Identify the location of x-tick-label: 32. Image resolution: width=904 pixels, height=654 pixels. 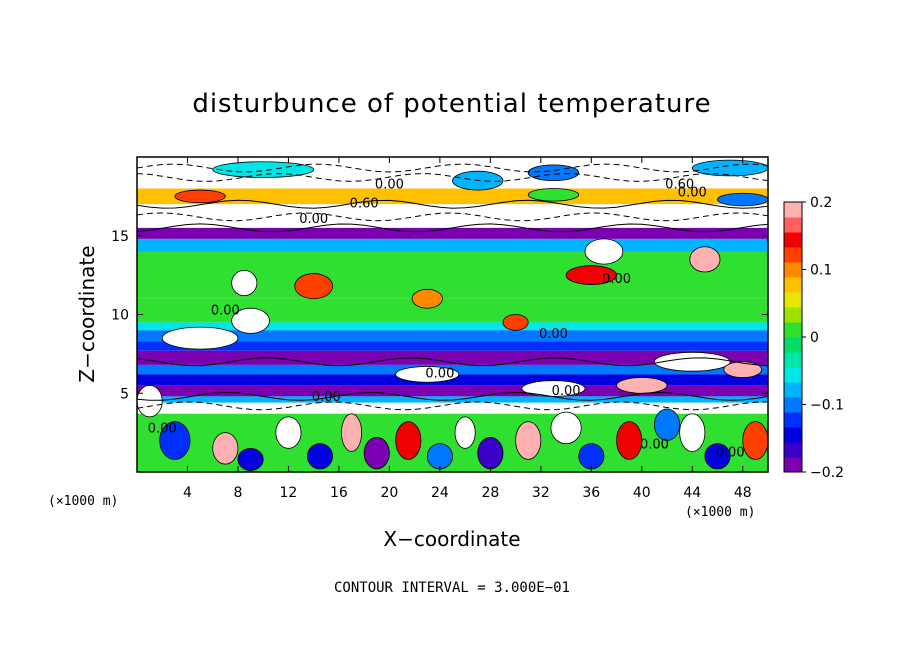
(541, 493).